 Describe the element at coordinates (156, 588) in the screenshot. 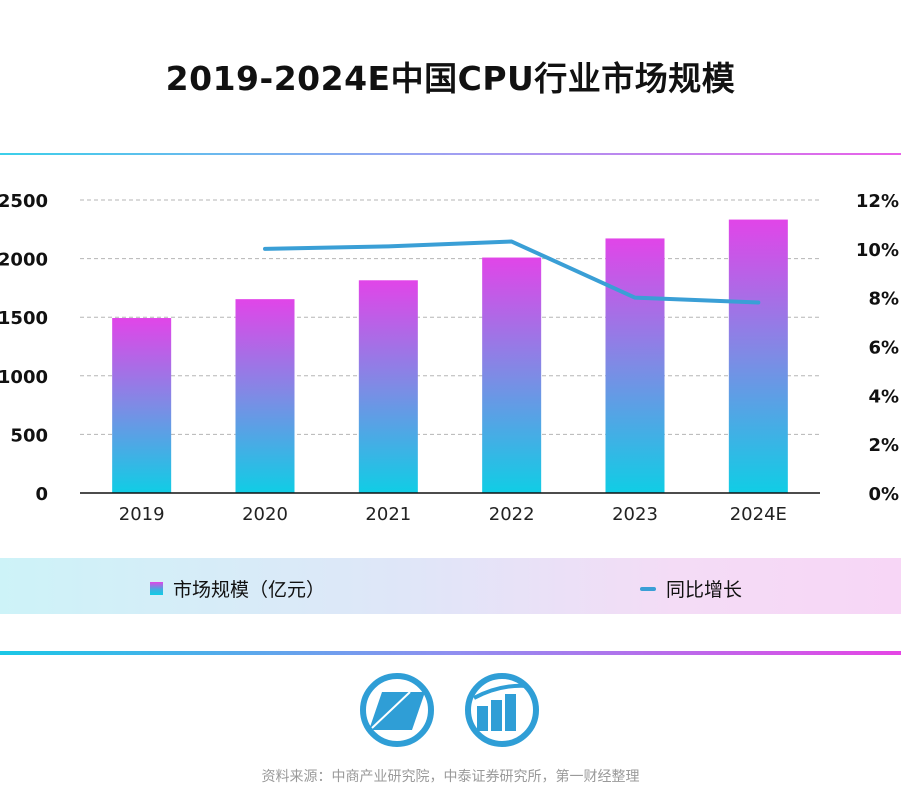

I see `legend-bar-swatch` at that location.